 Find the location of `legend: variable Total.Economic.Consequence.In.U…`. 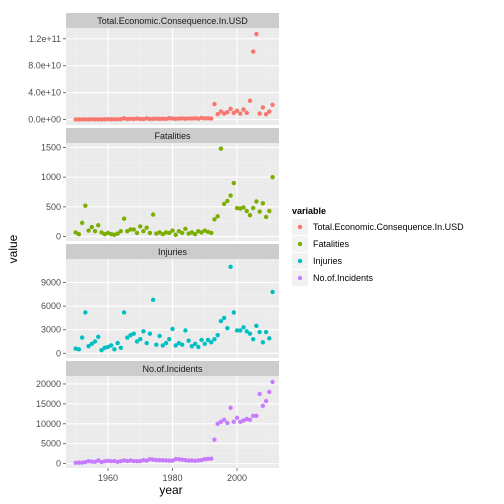

legend: variable Total.Economic.Consequence.In.U… is located at coordinates (378, 246).